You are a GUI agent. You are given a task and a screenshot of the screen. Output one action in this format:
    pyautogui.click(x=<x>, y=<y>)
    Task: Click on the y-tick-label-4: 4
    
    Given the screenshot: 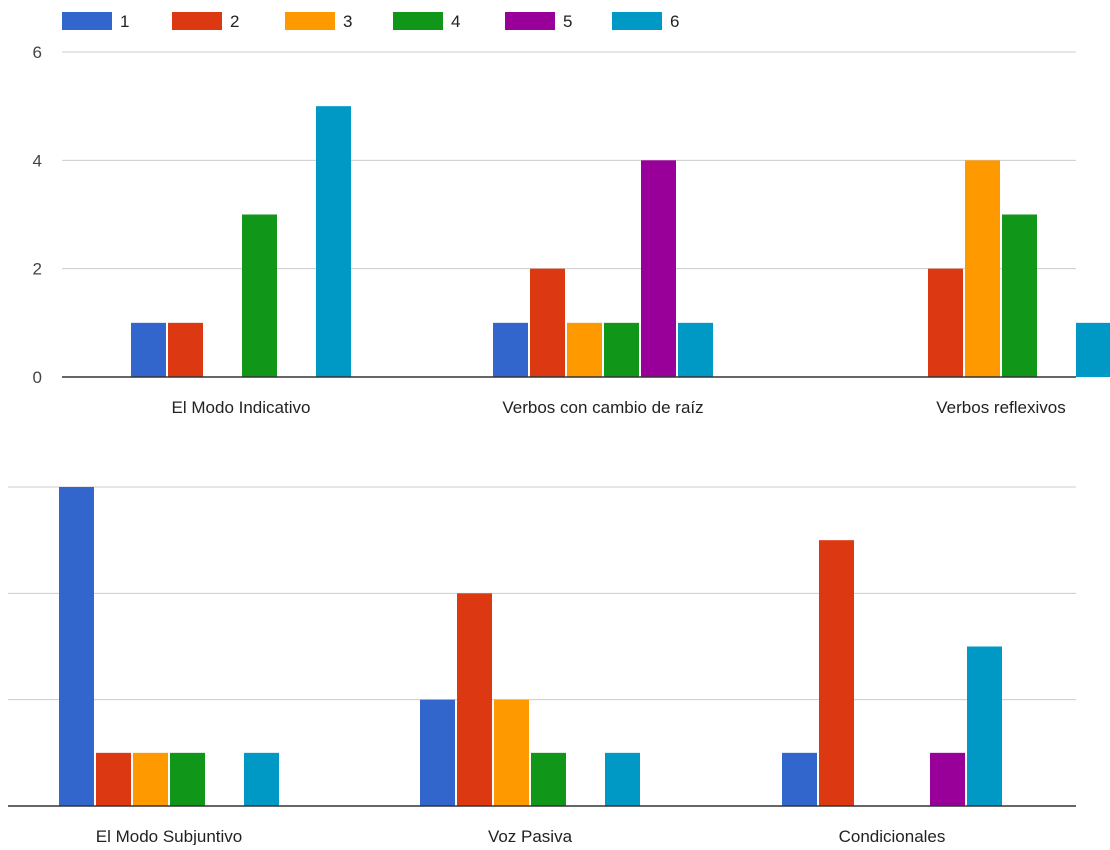 What is the action you would take?
    pyautogui.click(x=37, y=160)
    